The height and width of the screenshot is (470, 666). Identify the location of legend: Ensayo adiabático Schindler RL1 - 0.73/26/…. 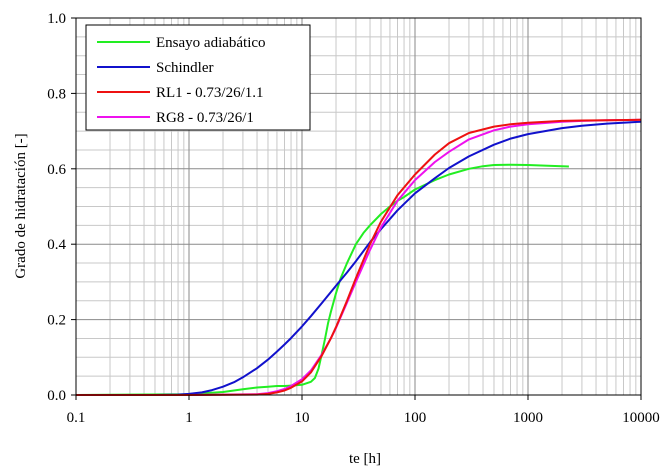
(198, 77).